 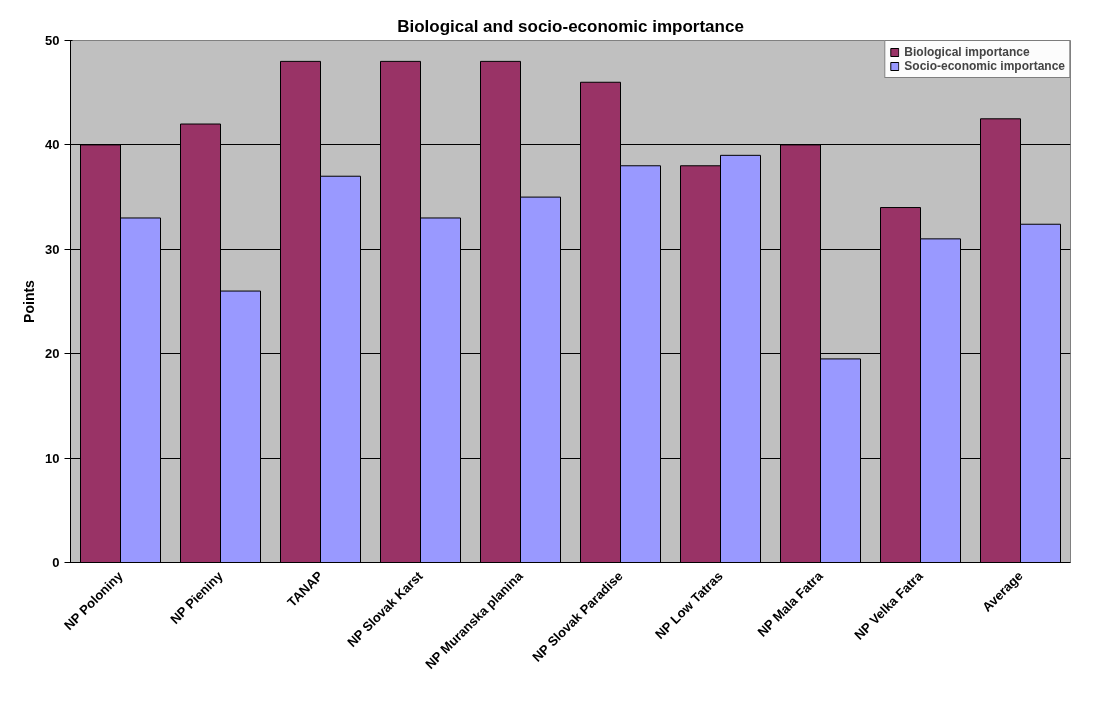 What do you see at coordinates (56, 562) in the screenshot?
I see `y-tick-label: 0` at bounding box center [56, 562].